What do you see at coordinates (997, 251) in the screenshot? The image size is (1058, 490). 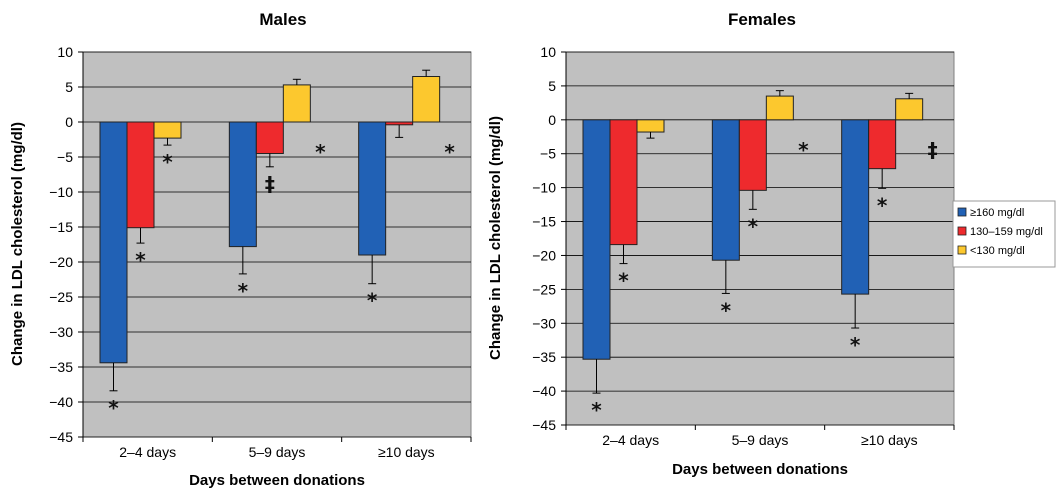 I see `legend-entry: <130 mg/dl` at bounding box center [997, 251].